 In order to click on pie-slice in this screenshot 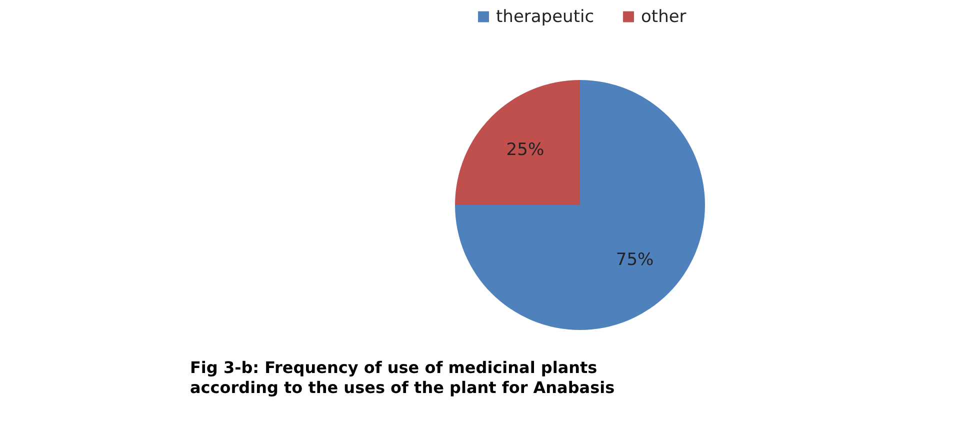, I will do `click(517, 142)`.